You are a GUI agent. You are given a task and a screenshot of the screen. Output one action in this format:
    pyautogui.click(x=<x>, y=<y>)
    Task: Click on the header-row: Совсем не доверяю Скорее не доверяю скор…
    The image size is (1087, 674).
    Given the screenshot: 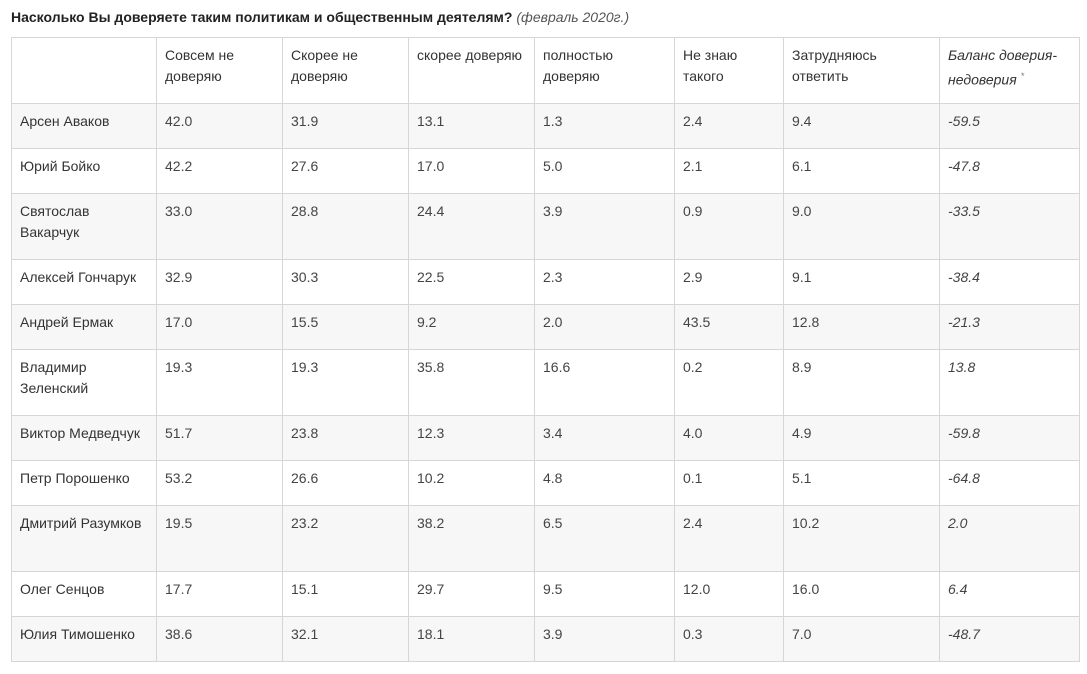 What is the action you would take?
    pyautogui.click(x=545, y=70)
    